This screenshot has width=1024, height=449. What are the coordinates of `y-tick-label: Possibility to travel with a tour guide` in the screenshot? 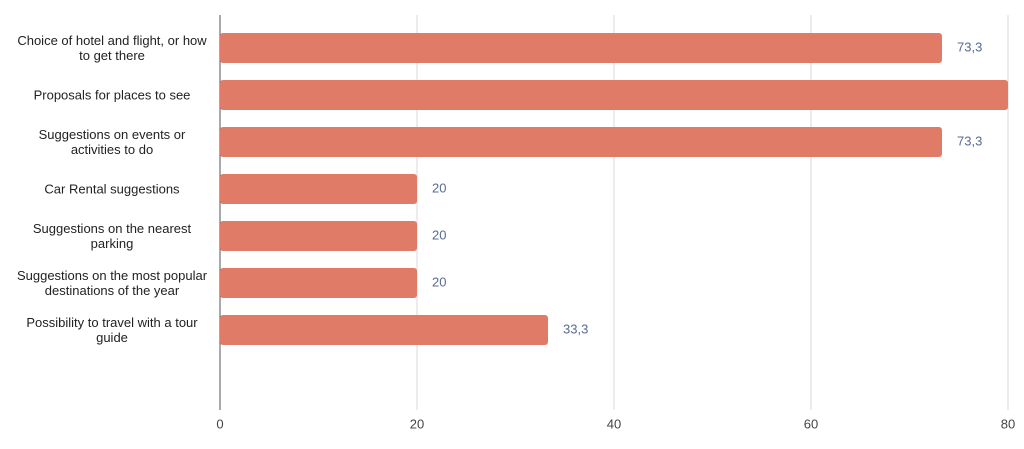 It's located at (112, 330).